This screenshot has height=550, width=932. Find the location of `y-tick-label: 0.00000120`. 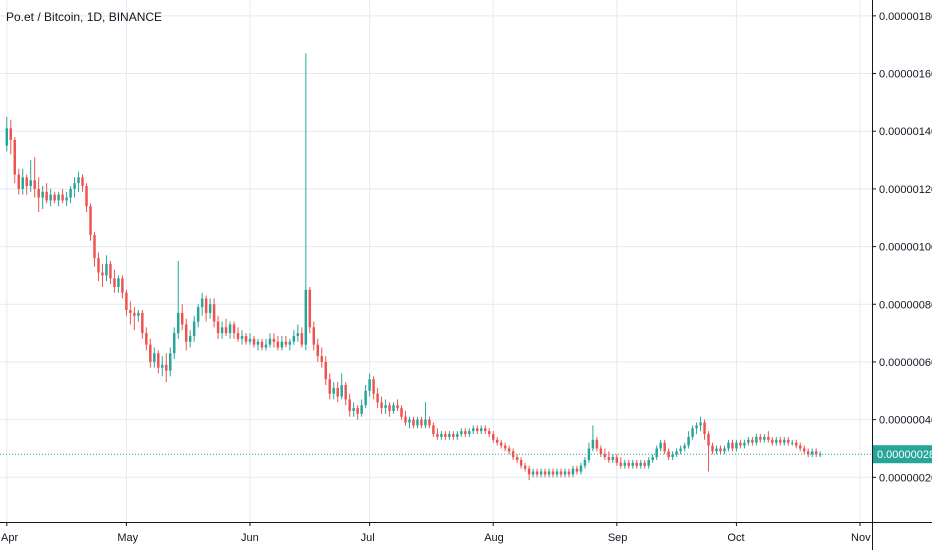

y-tick-label: 0.00000120 is located at coordinates (905, 190).